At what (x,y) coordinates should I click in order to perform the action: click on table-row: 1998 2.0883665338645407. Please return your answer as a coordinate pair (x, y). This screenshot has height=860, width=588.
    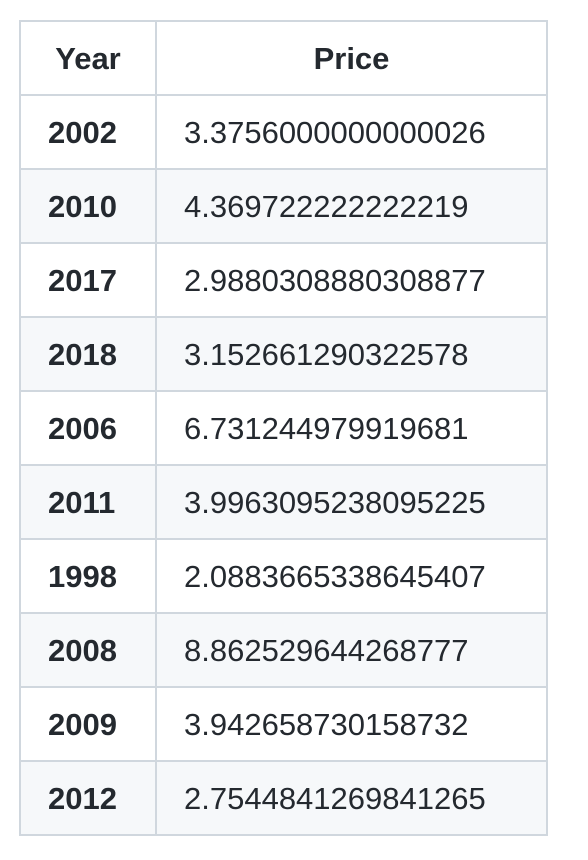
    Looking at the image, I should click on (283, 576).